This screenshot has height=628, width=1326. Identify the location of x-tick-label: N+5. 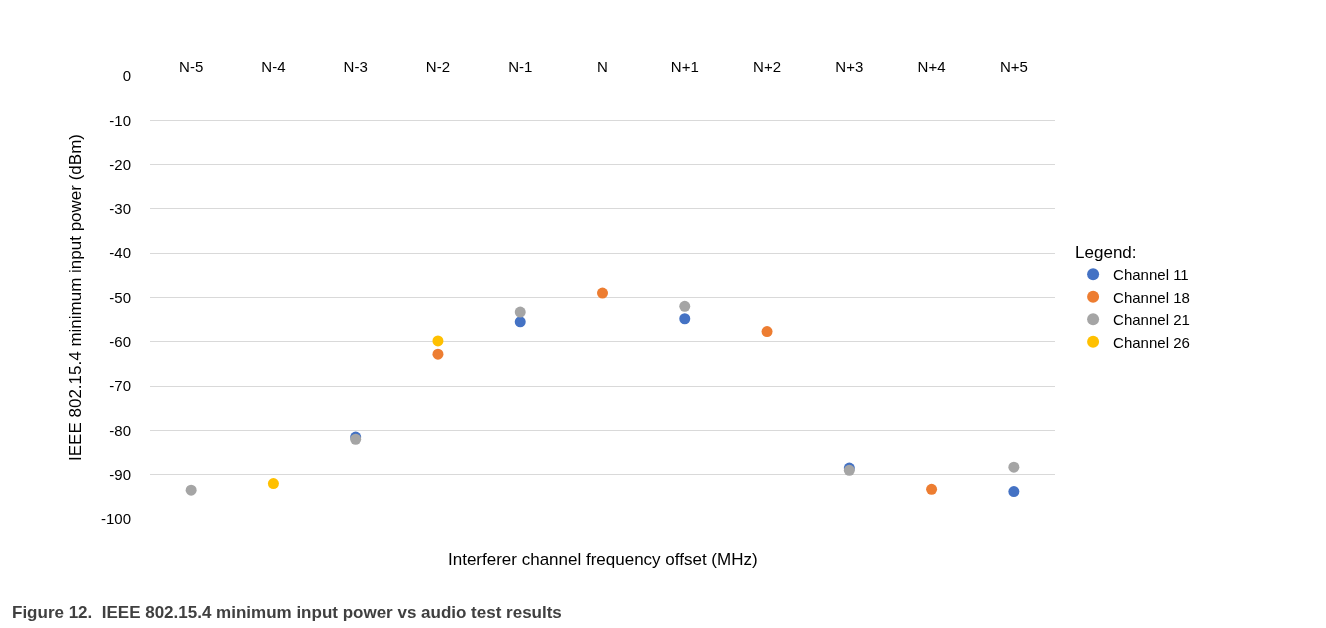
(1013, 66).